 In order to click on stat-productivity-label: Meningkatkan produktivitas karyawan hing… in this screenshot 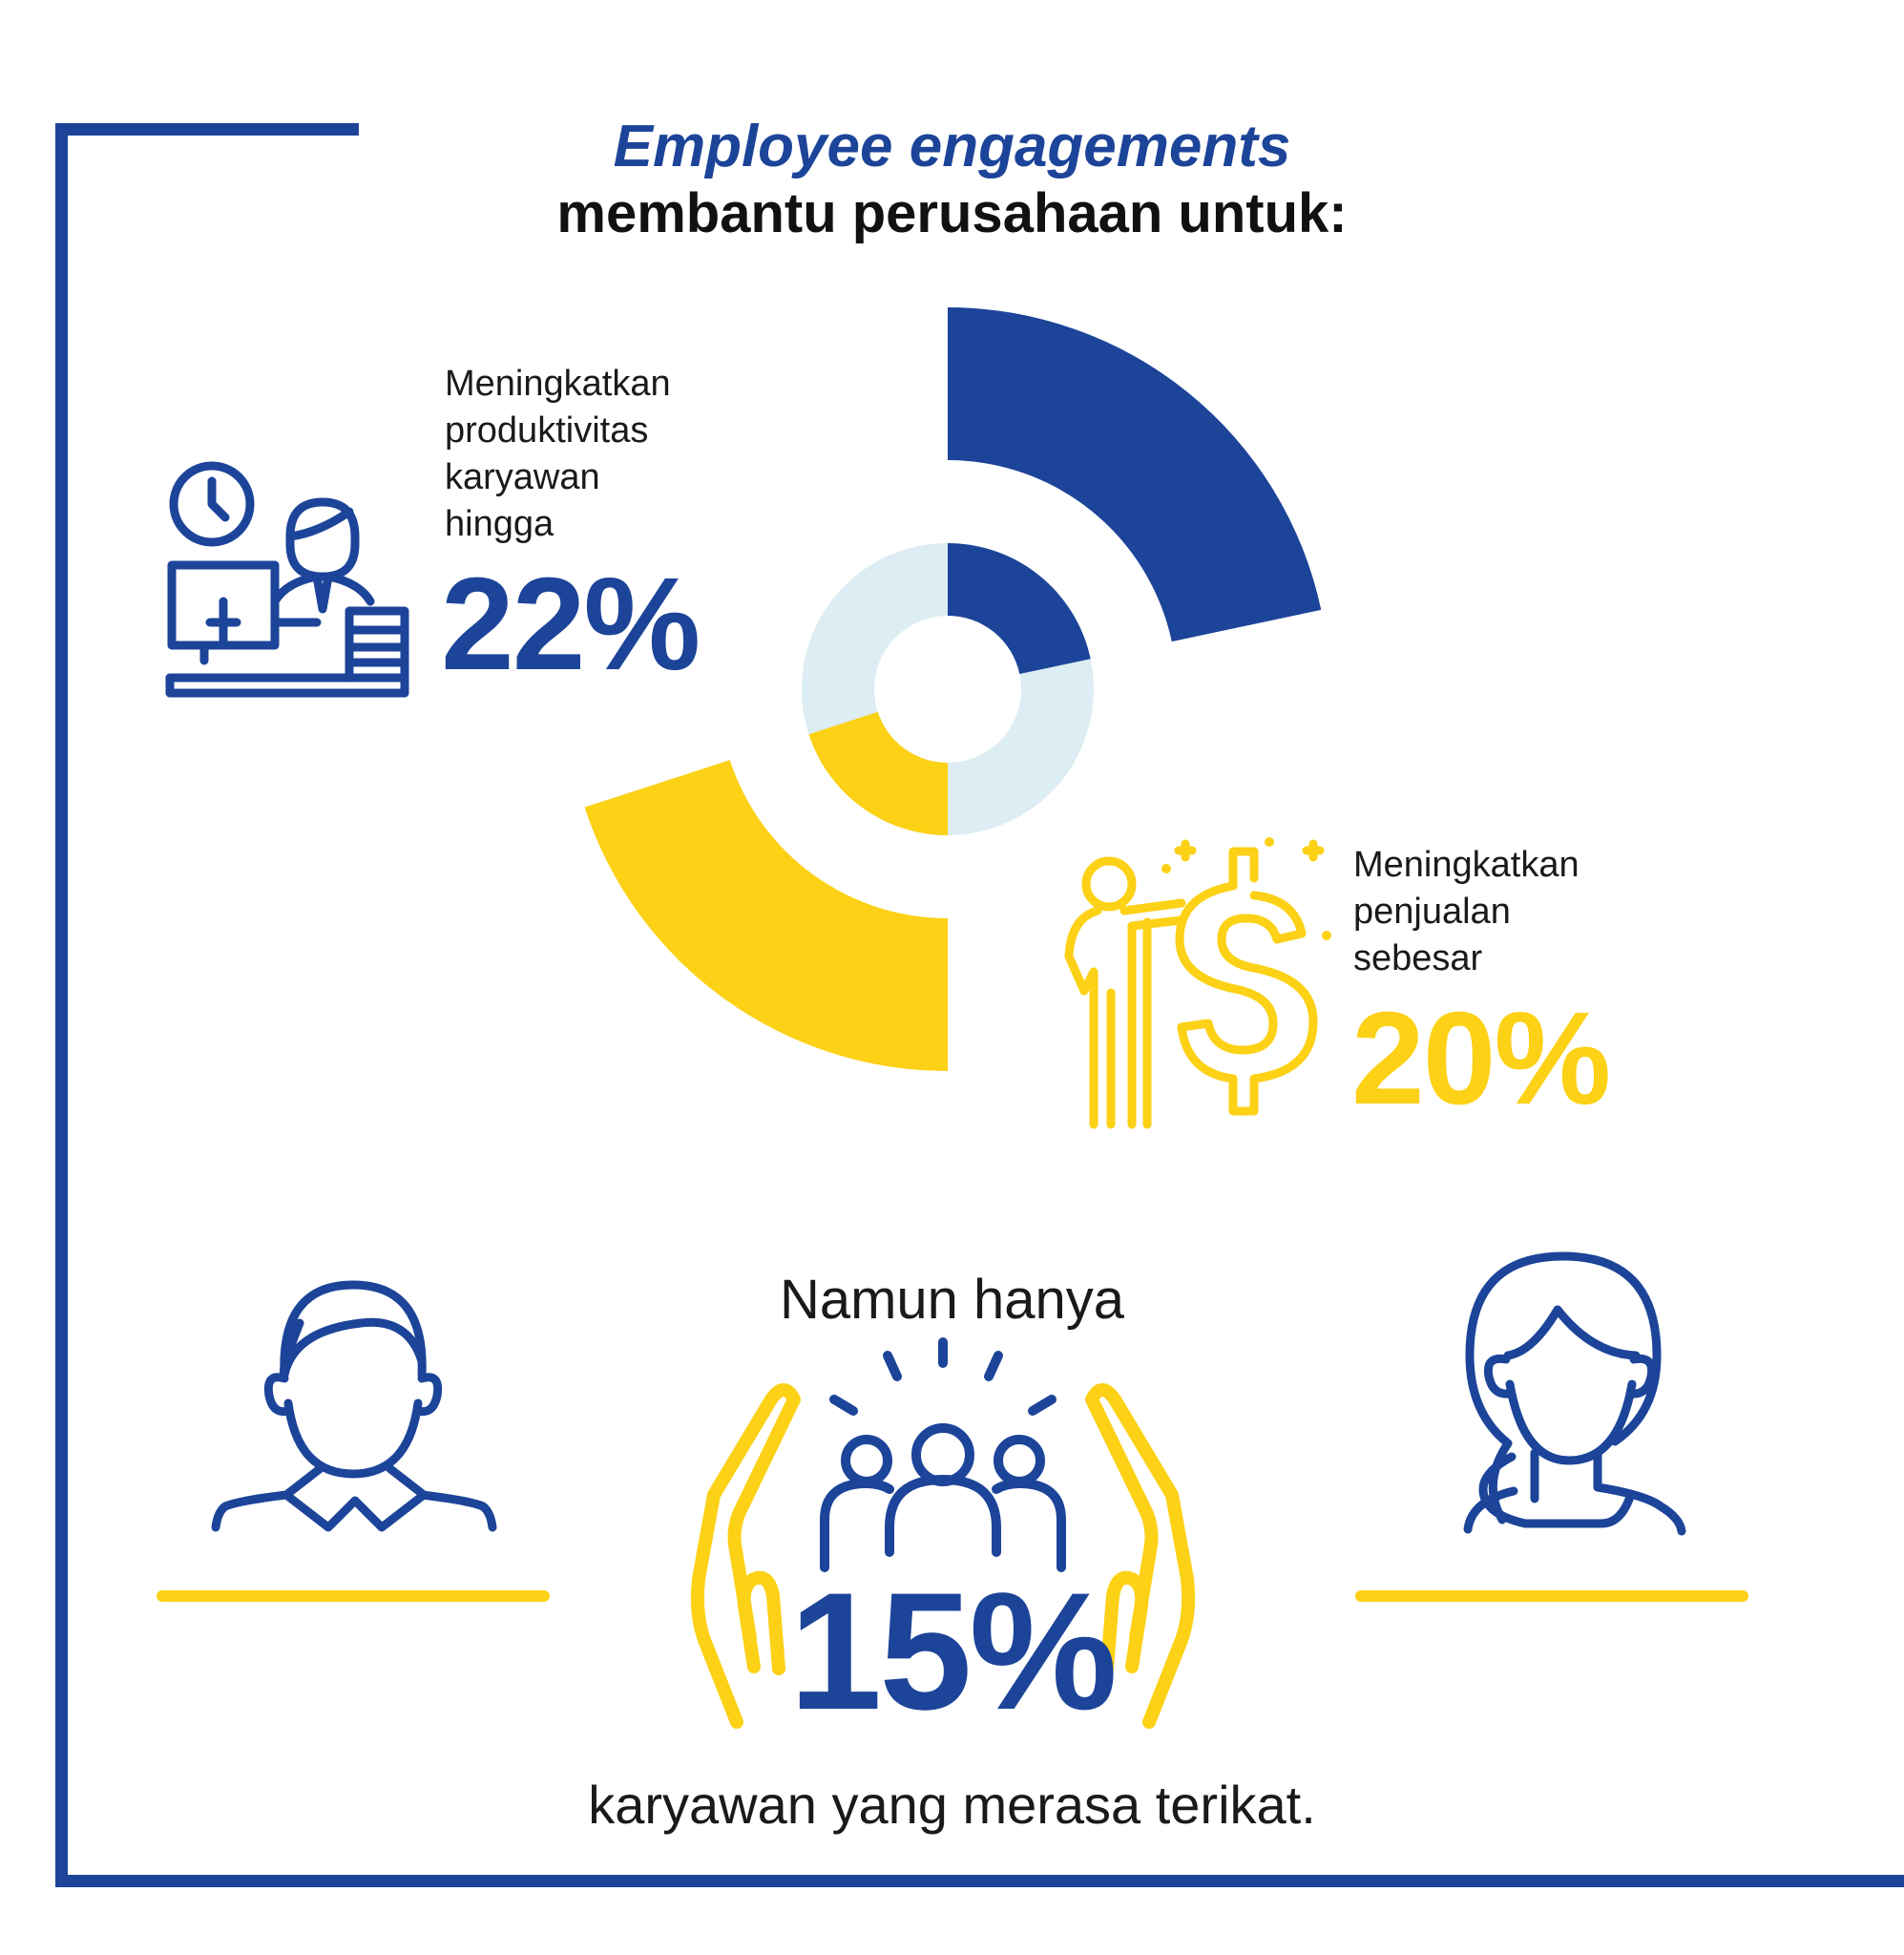, I will do `click(558, 454)`.